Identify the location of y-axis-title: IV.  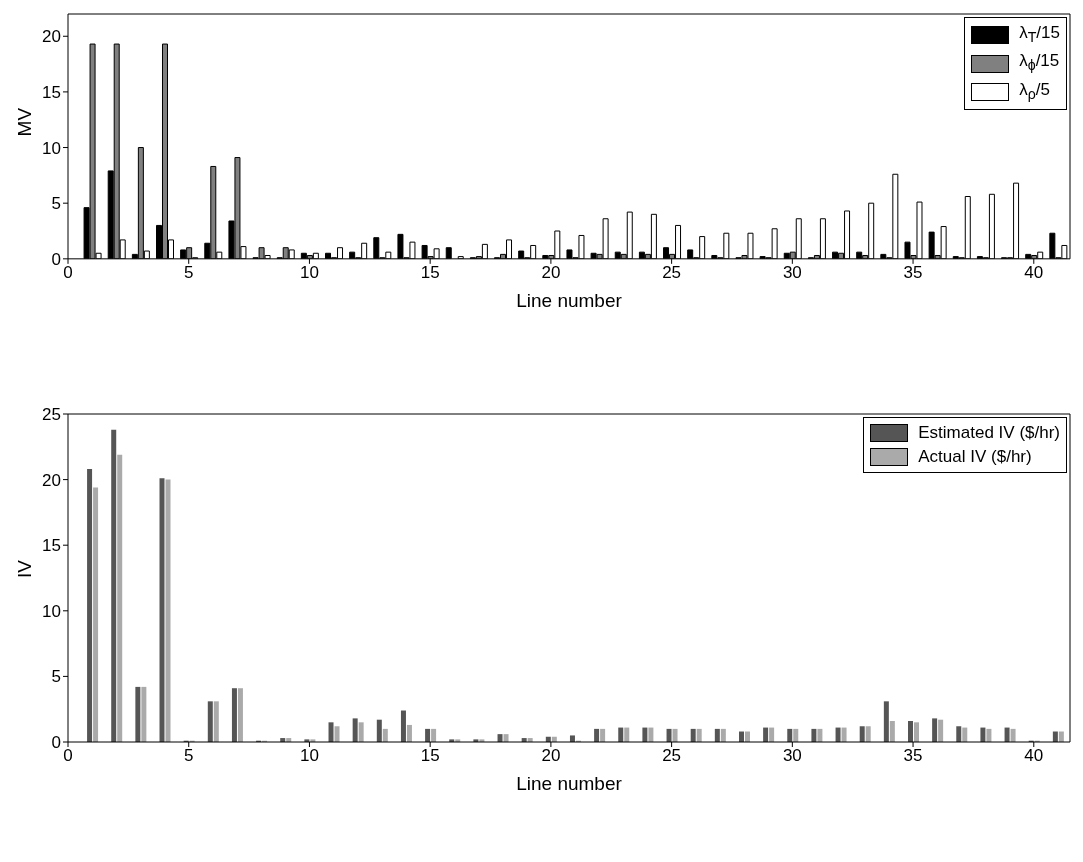
(24, 568).